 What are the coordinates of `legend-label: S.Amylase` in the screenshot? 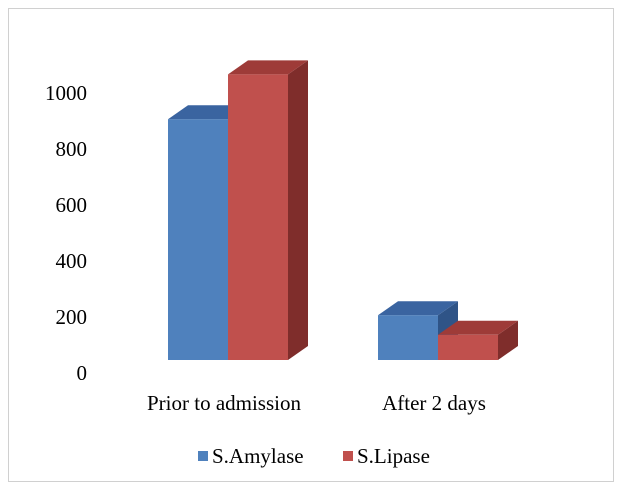 It's located at (258, 456).